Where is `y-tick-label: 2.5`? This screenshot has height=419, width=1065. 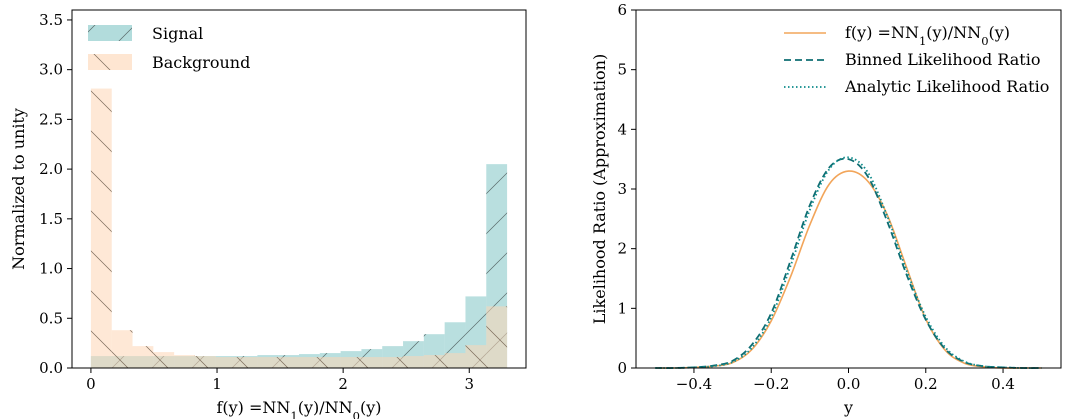 y-tick-label: 2.5 is located at coordinates (51, 119).